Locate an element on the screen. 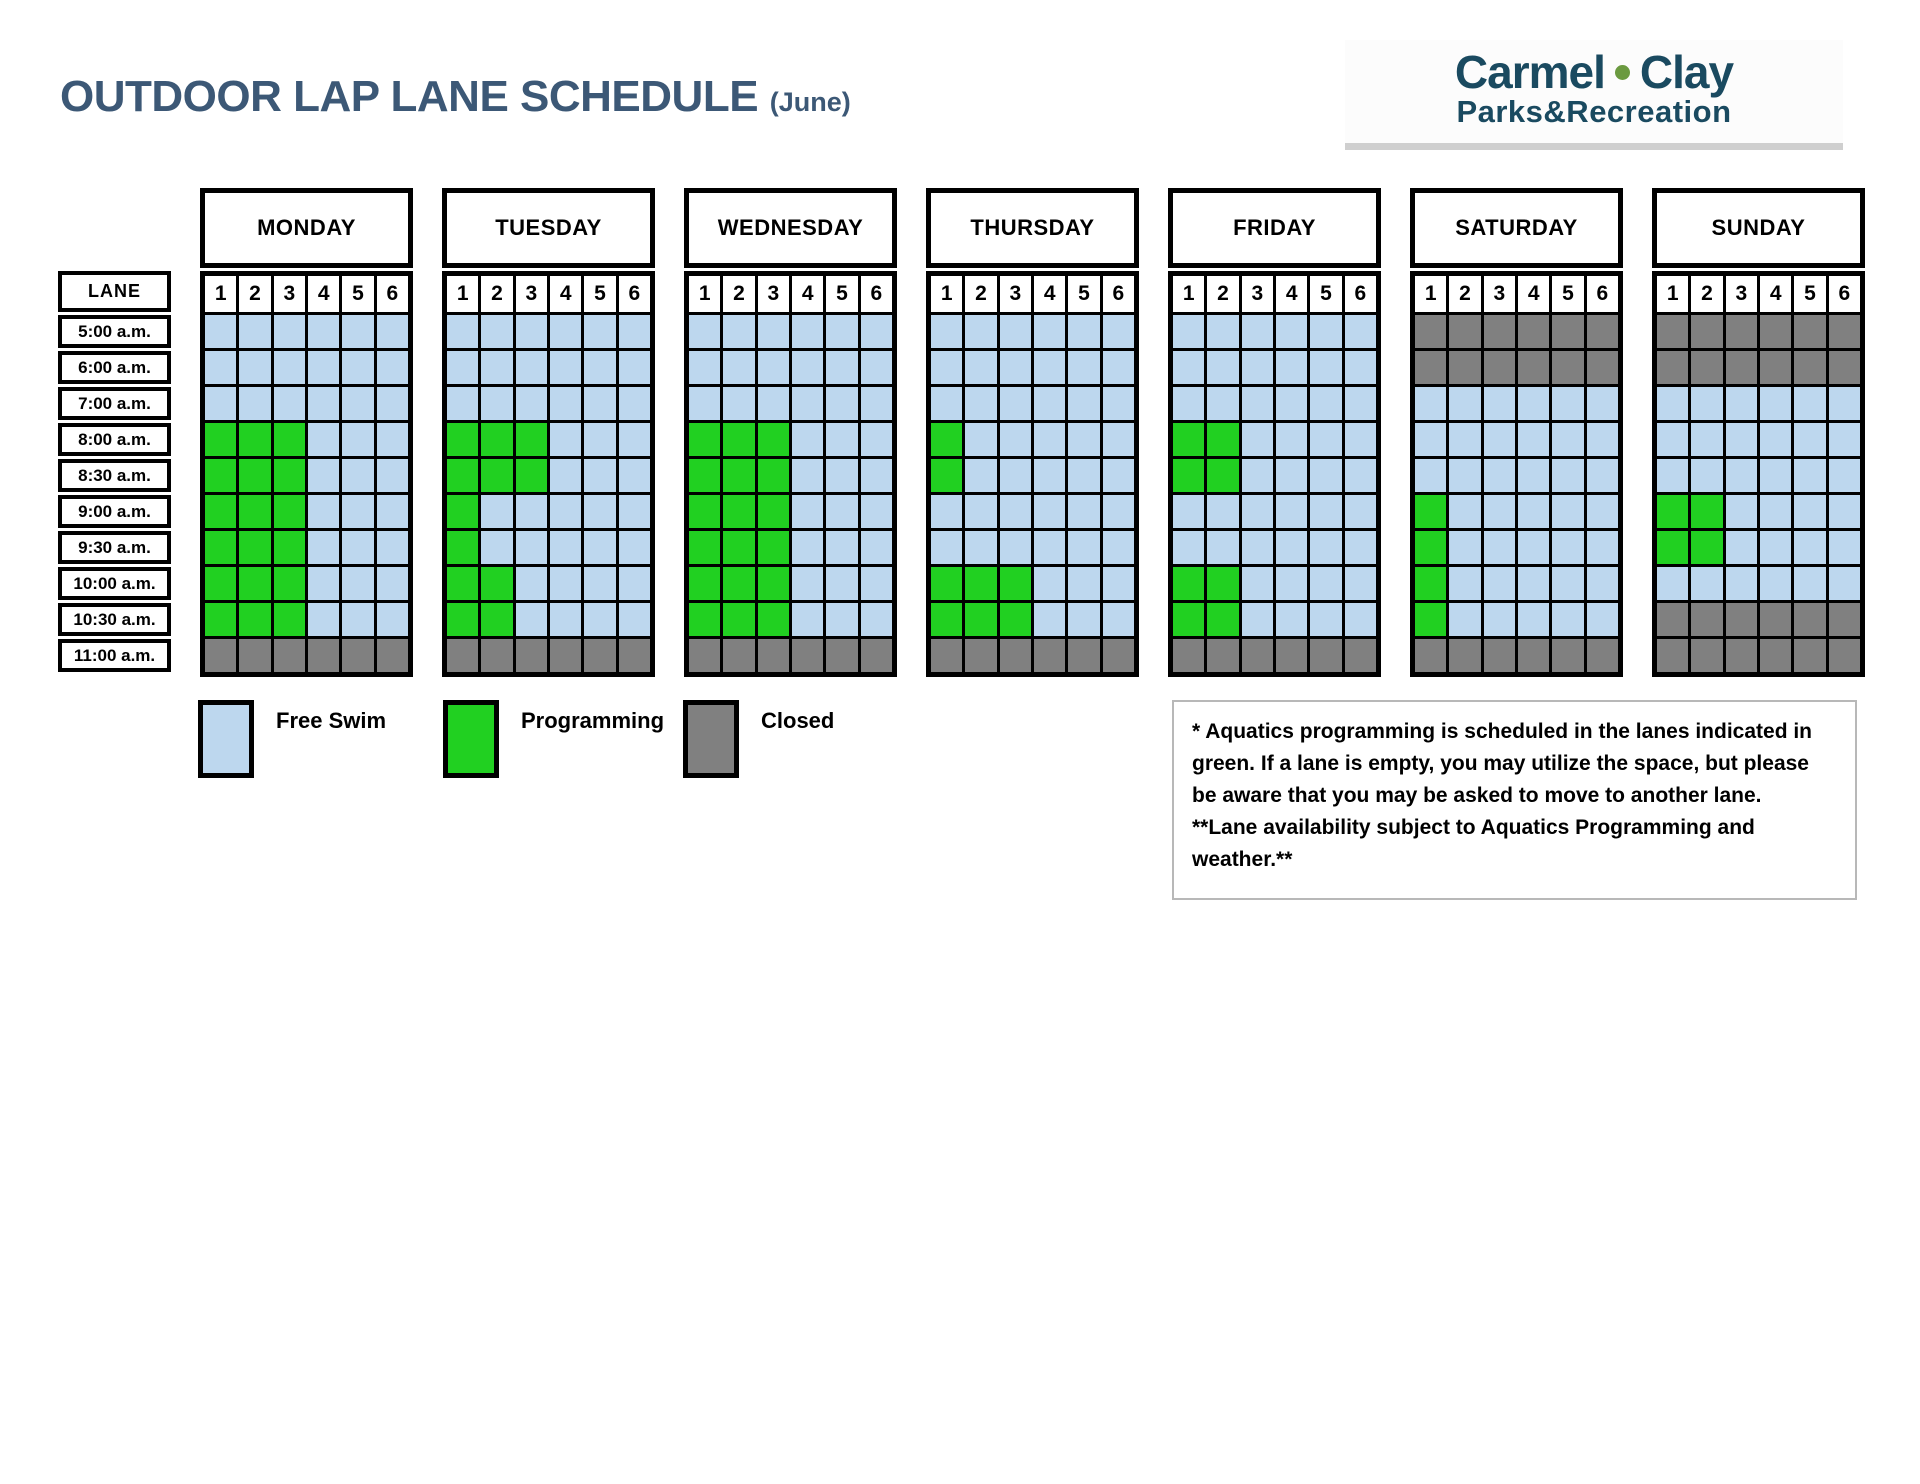 The width and height of the screenshot is (1920, 1484). day-header-wednesday: WEDNESDAY is located at coordinates (790, 228).